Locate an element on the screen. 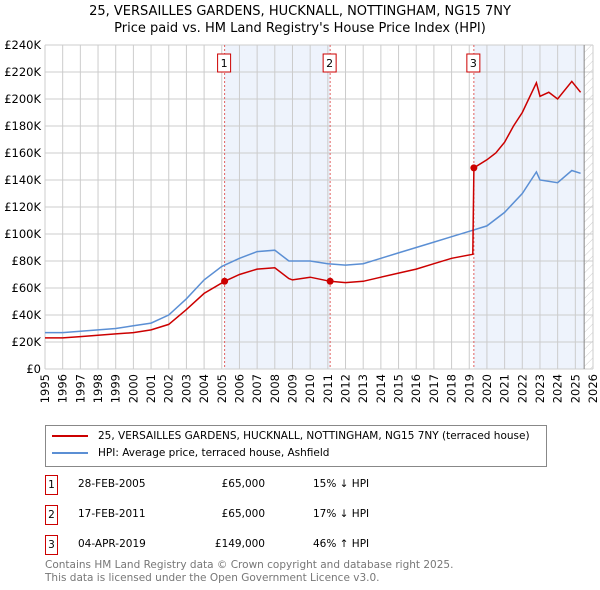  x-tick-label: 2008 is located at coordinates (275, 388).